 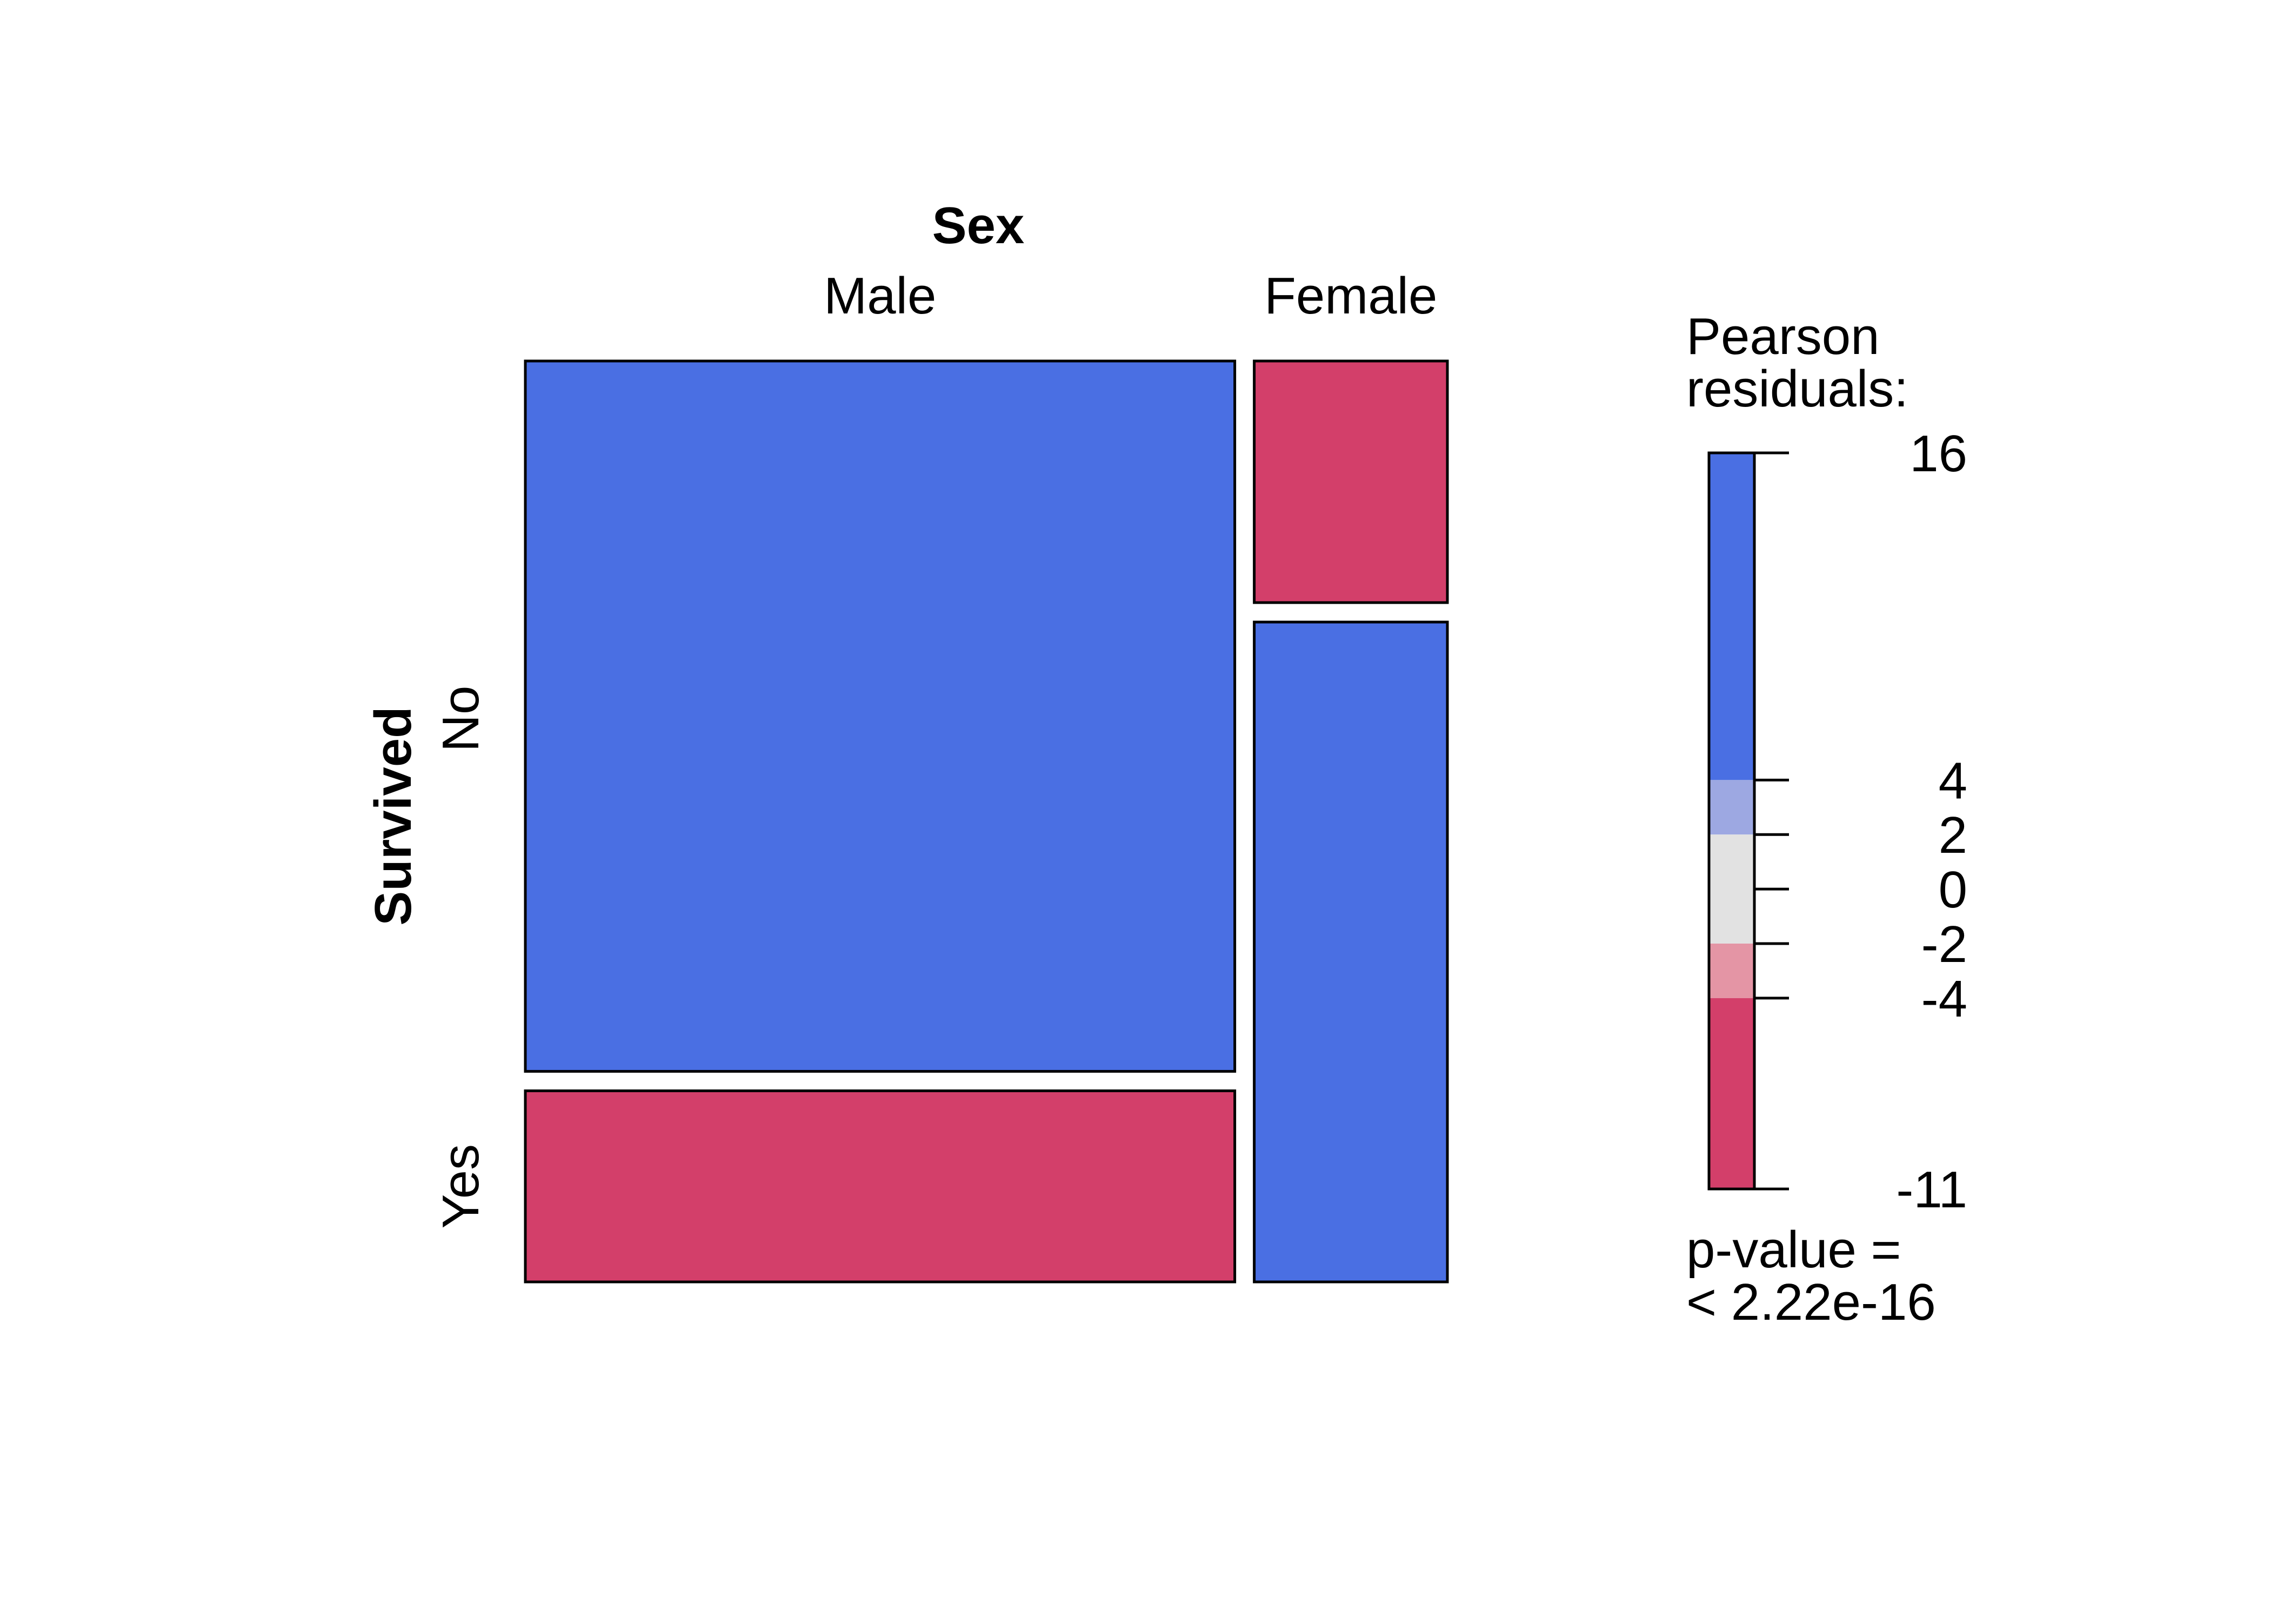 I want to click on tile-male-no, so click(x=880, y=716).